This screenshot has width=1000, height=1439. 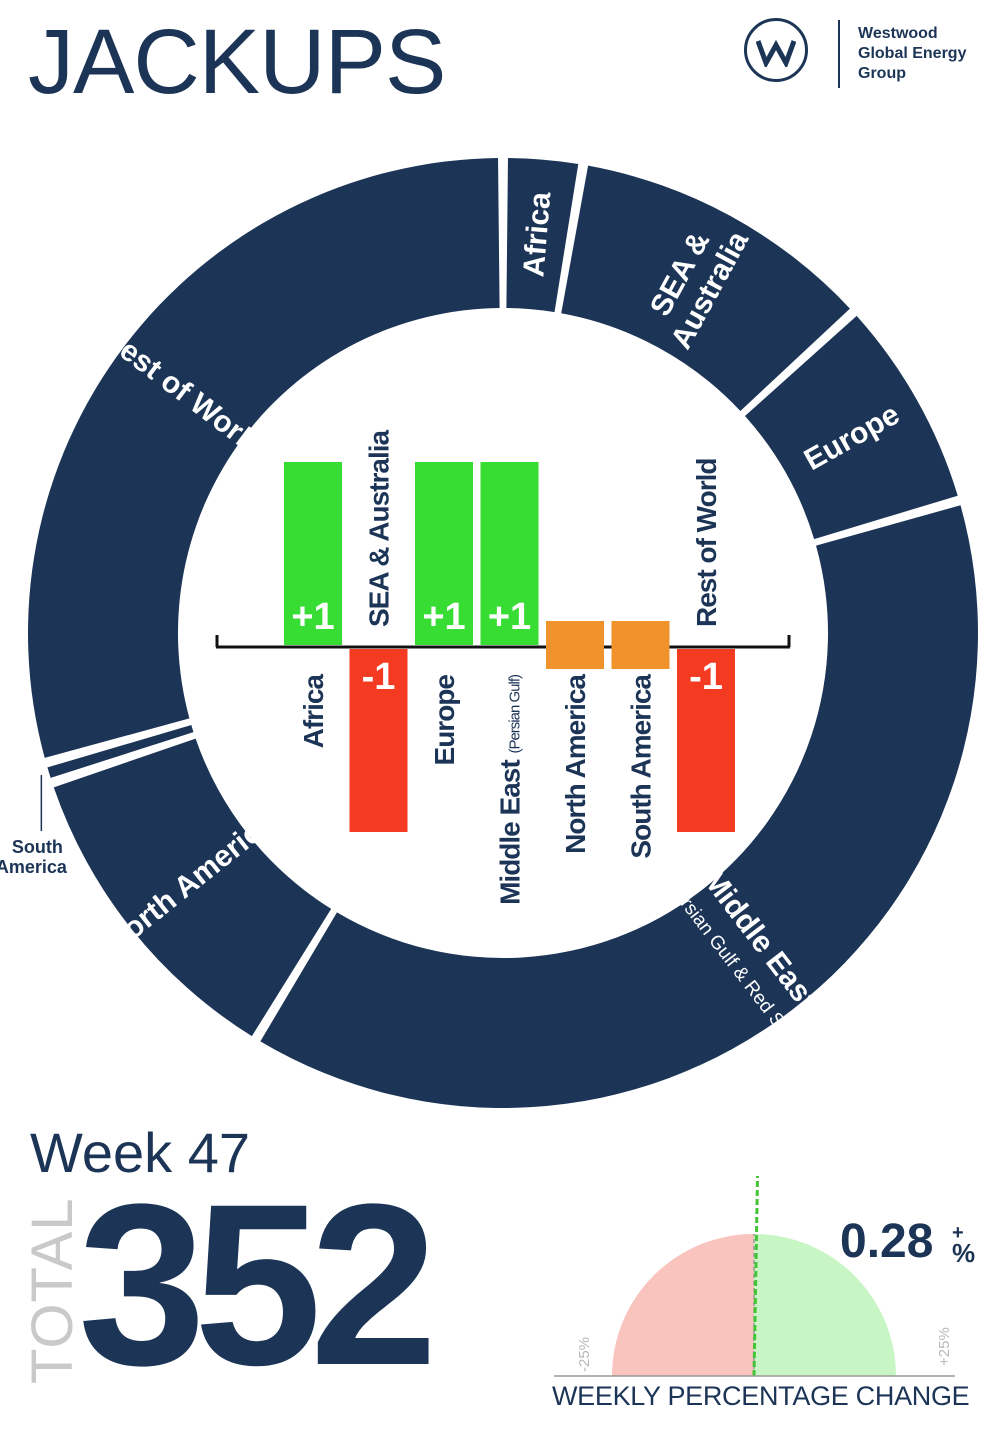 What do you see at coordinates (378, 740) in the screenshot?
I see `bar-sea-australia` at bounding box center [378, 740].